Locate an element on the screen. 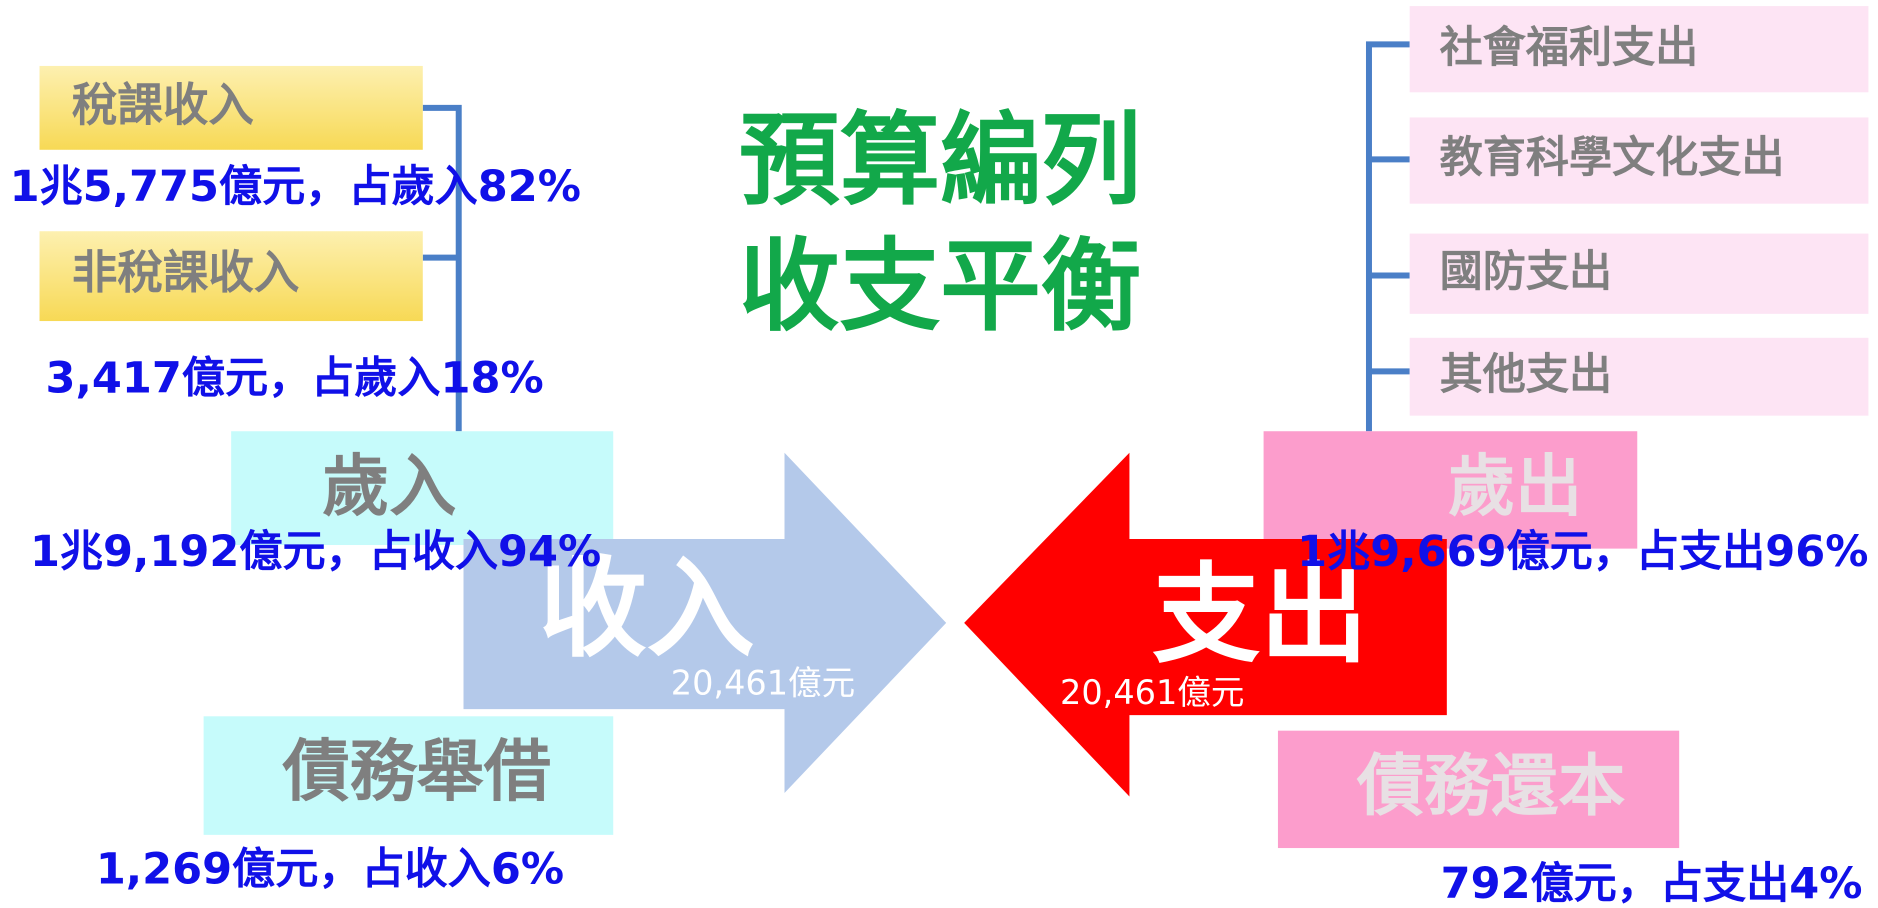 This screenshot has width=1878, height=908. expense-label: 支出 is located at coordinates (1260, 615).